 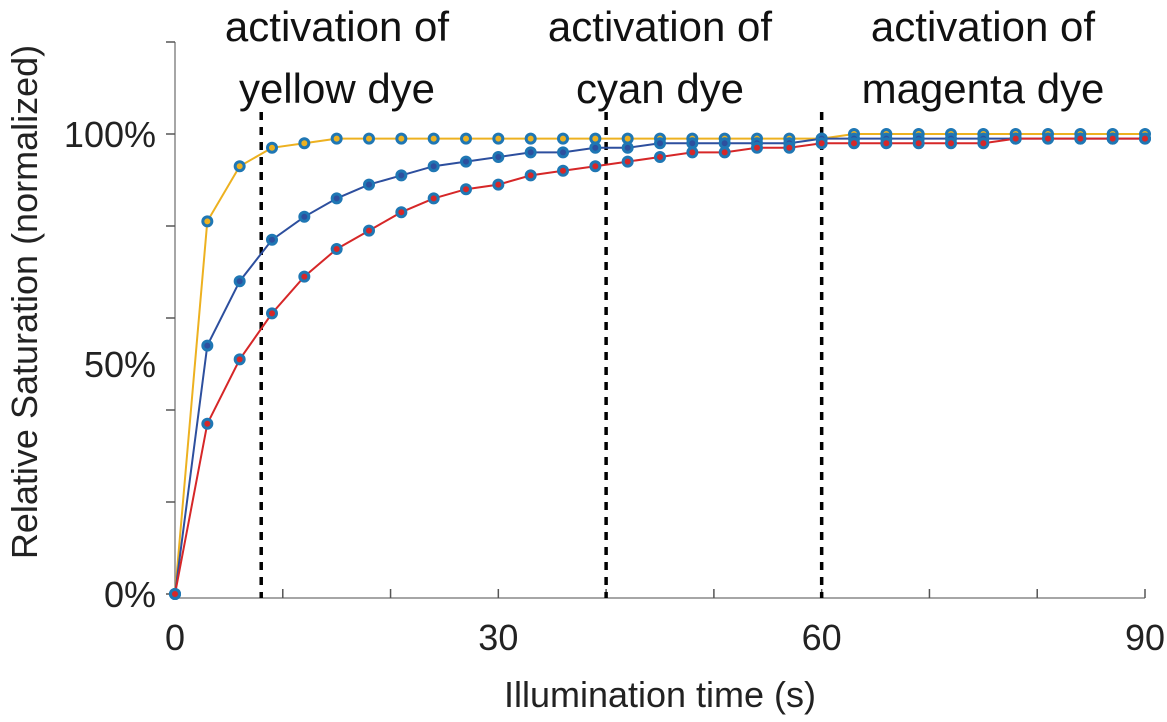 What do you see at coordinates (120, 364) in the screenshot?
I see `y-tick-label: 50%` at bounding box center [120, 364].